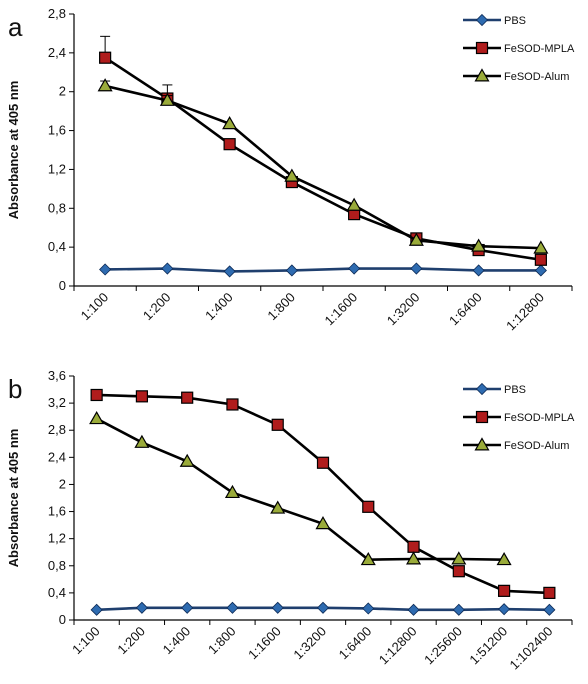 Image resolution: width=588 pixels, height=684 pixels. Describe the element at coordinates (57, 456) in the screenshot. I see `y-tick-label: 2,4` at that location.